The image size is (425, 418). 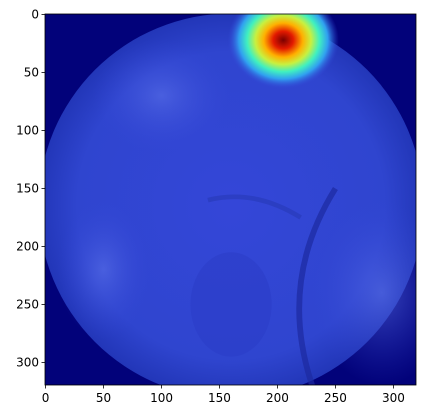 What do you see at coordinates (393, 398) in the screenshot?
I see `x-tick-label: 300` at bounding box center [393, 398].